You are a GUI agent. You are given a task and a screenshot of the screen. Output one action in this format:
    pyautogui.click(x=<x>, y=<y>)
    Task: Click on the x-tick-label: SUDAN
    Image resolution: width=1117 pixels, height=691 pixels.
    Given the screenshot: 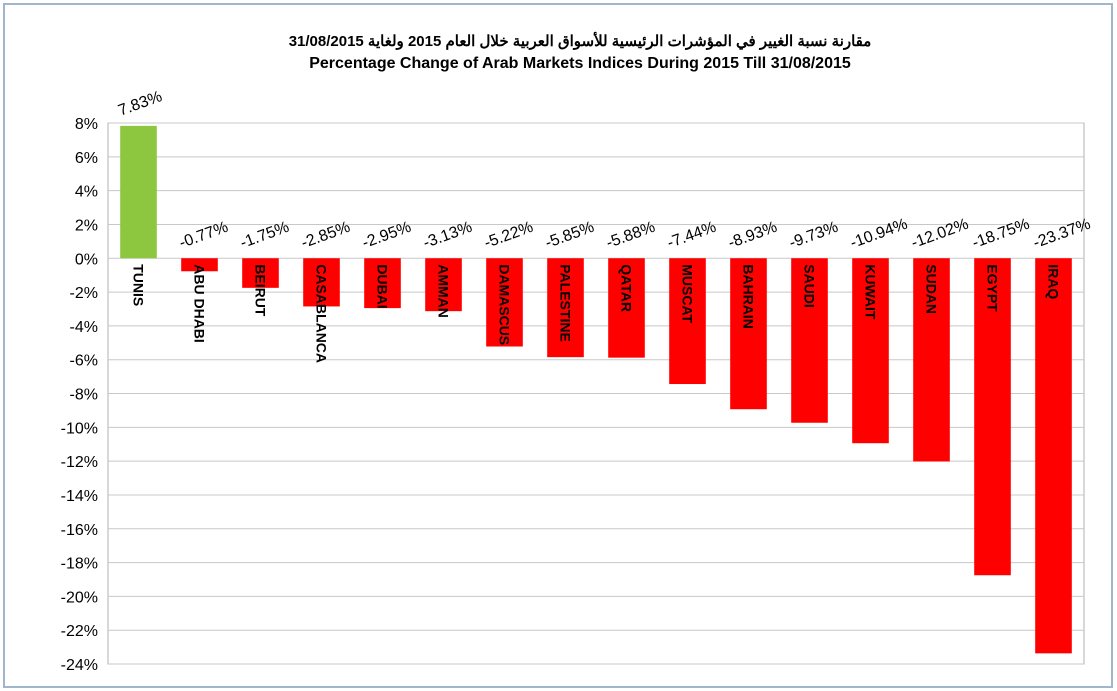 What is the action you would take?
    pyautogui.click(x=932, y=289)
    